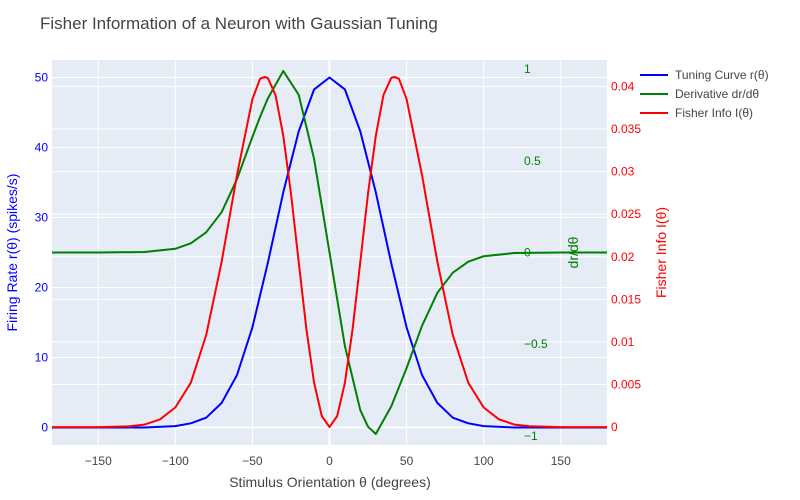 The height and width of the screenshot is (500, 800). Describe the element at coordinates (532, 161) in the screenshot. I see `y2-tick-label: 0.5` at that location.